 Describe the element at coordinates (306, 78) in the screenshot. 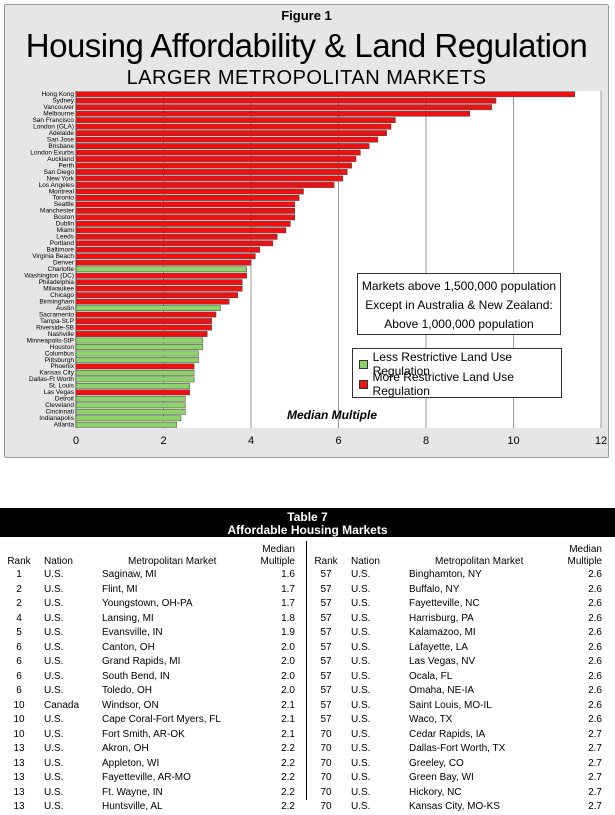

I see `chart-subtitle: LARGER METROPOLITAN MARKETS` at that location.